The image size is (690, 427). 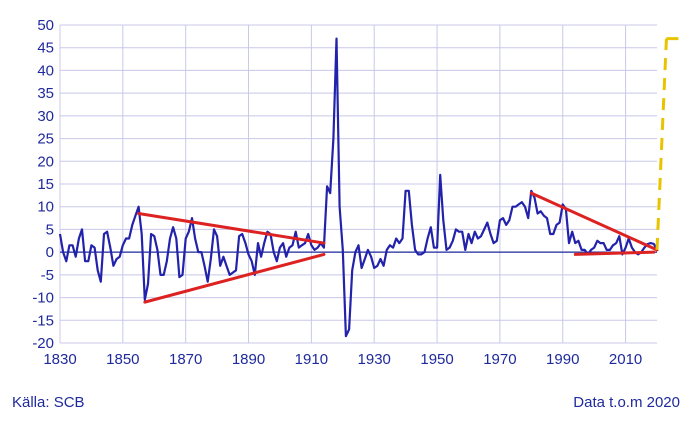 I want to click on data-through-label: Data t.o.m 2020, so click(x=626, y=402).